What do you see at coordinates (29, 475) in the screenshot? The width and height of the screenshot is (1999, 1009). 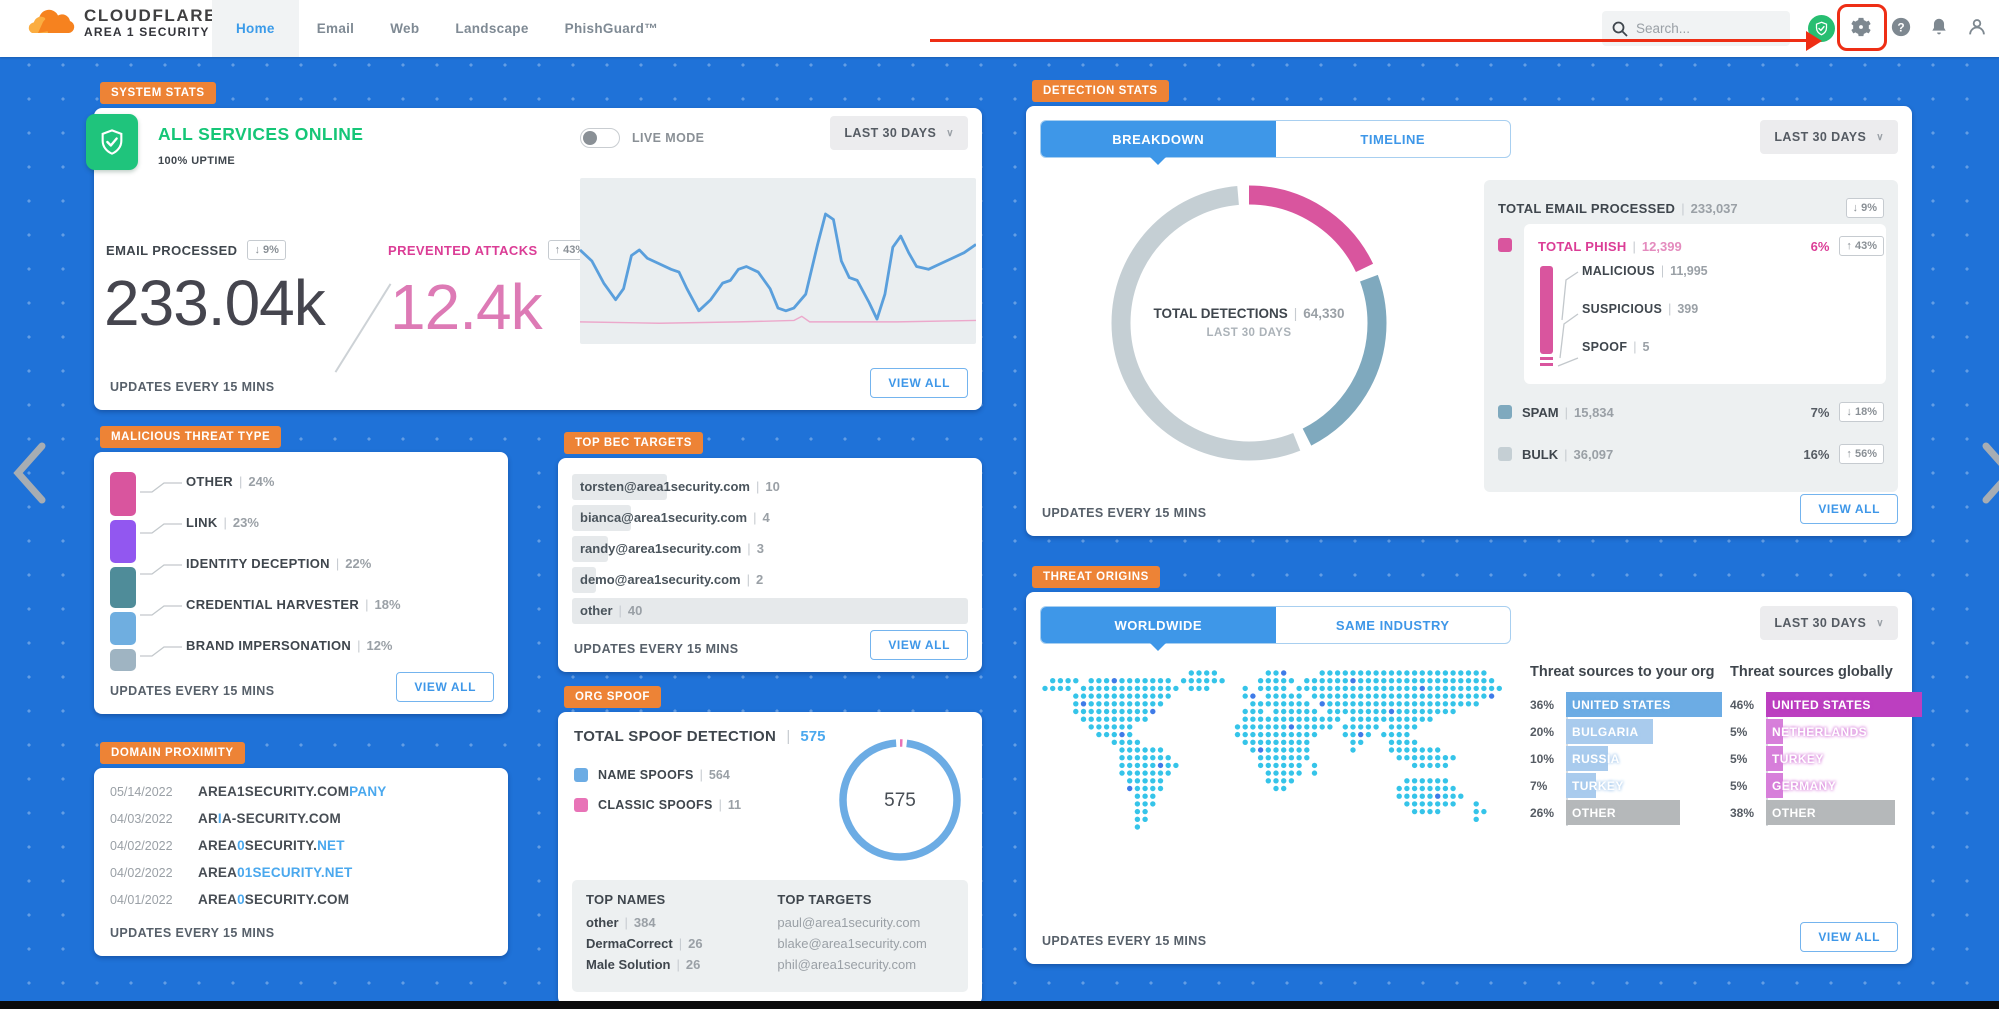 I see `carousel-prev-chevron-icon` at bounding box center [29, 475].